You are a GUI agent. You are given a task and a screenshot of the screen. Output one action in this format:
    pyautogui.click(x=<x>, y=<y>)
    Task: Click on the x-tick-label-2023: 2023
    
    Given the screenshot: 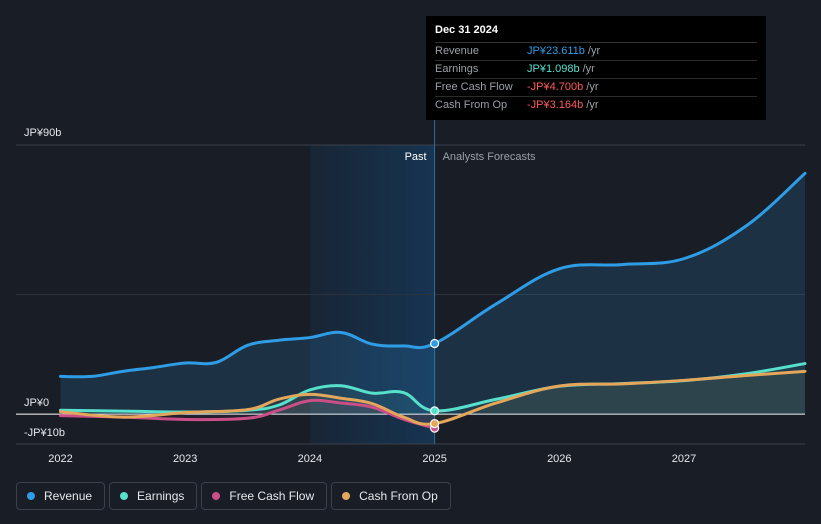 What is the action you would take?
    pyautogui.click(x=185, y=459)
    